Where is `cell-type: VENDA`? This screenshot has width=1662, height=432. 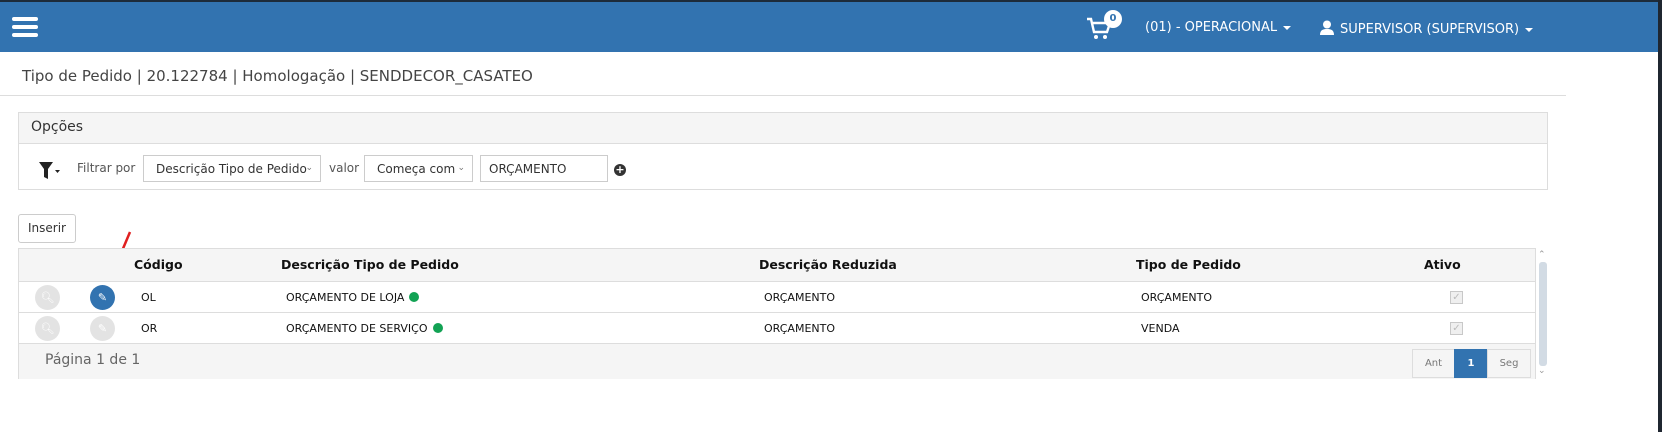
cell-type: VENDA is located at coordinates (1160, 328).